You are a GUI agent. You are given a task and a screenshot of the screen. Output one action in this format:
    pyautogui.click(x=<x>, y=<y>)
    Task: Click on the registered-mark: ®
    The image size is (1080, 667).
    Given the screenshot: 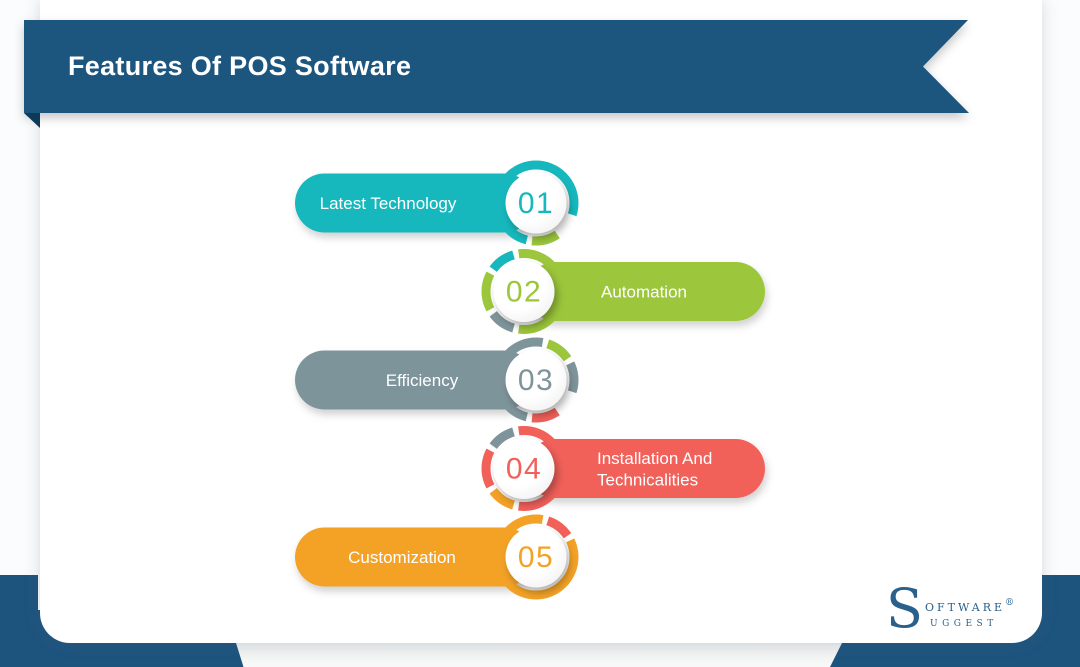 What is the action you would take?
    pyautogui.click(x=1010, y=603)
    